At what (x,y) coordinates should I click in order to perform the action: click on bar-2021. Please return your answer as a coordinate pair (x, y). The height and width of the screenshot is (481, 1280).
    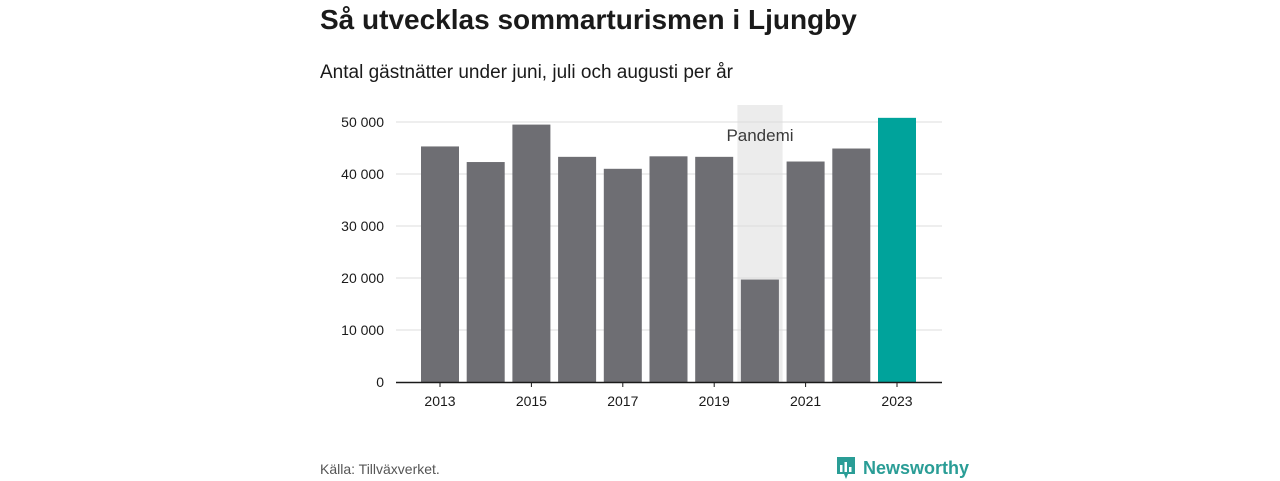
    Looking at the image, I should click on (805, 271).